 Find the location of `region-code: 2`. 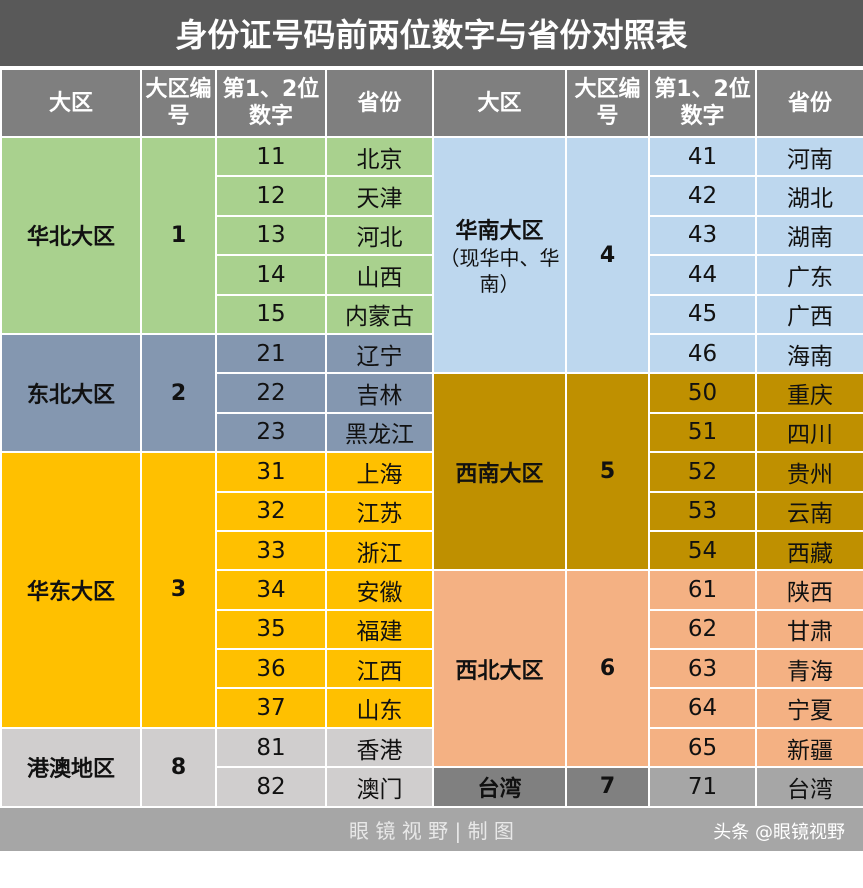

region-code: 2 is located at coordinates (178, 393).